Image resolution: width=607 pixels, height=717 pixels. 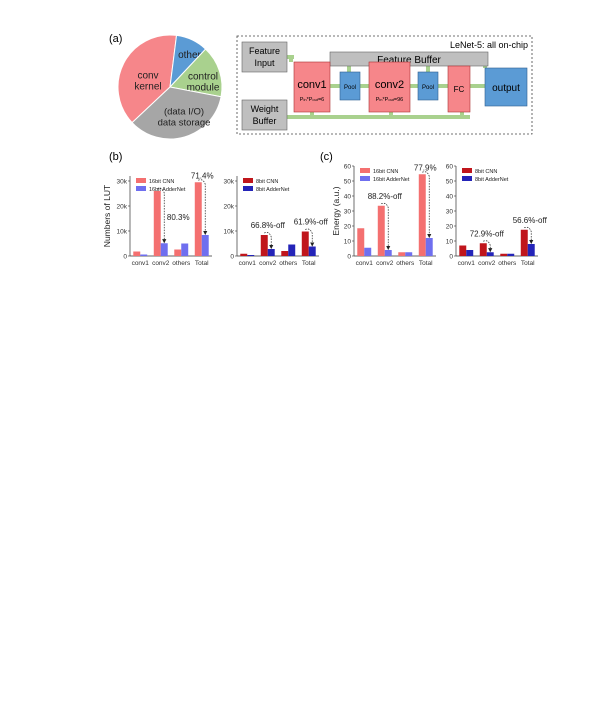 What do you see at coordinates (336, 210) in the screenshot?
I see `y-axis-label: Energy (a.u.)` at bounding box center [336, 210].